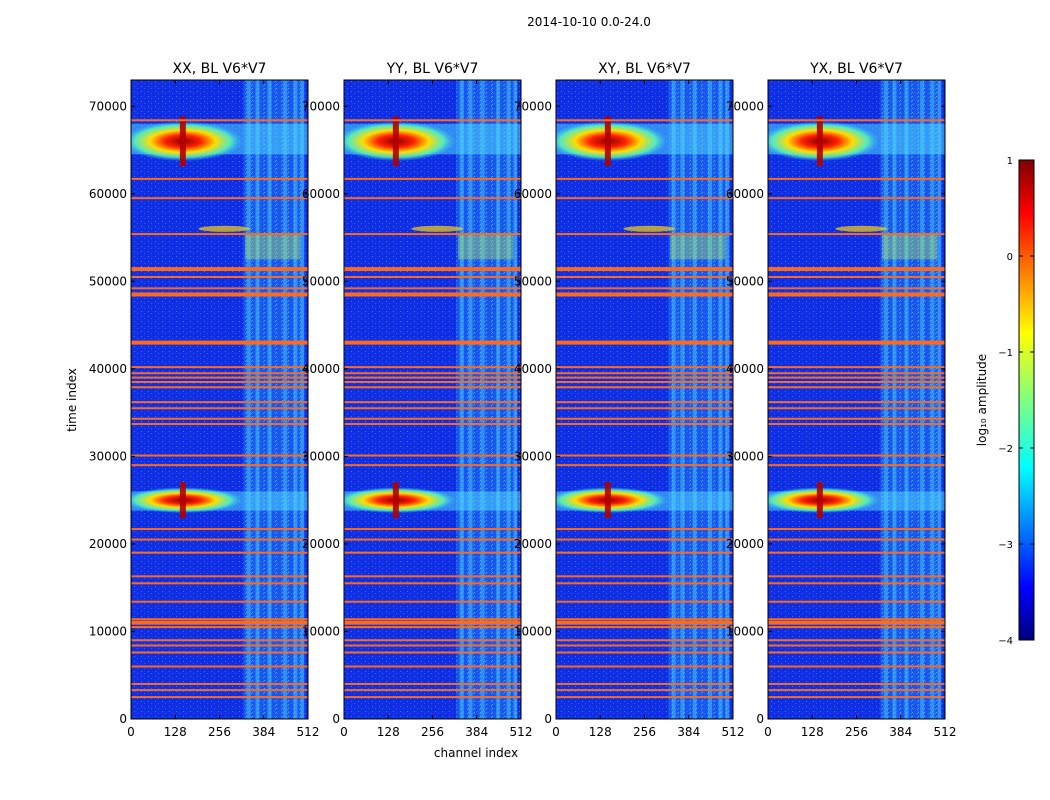 The width and height of the screenshot is (1050, 800). I want to click on figure-suptitle: 2014-10-10 0.0-24.0, so click(589, 22).